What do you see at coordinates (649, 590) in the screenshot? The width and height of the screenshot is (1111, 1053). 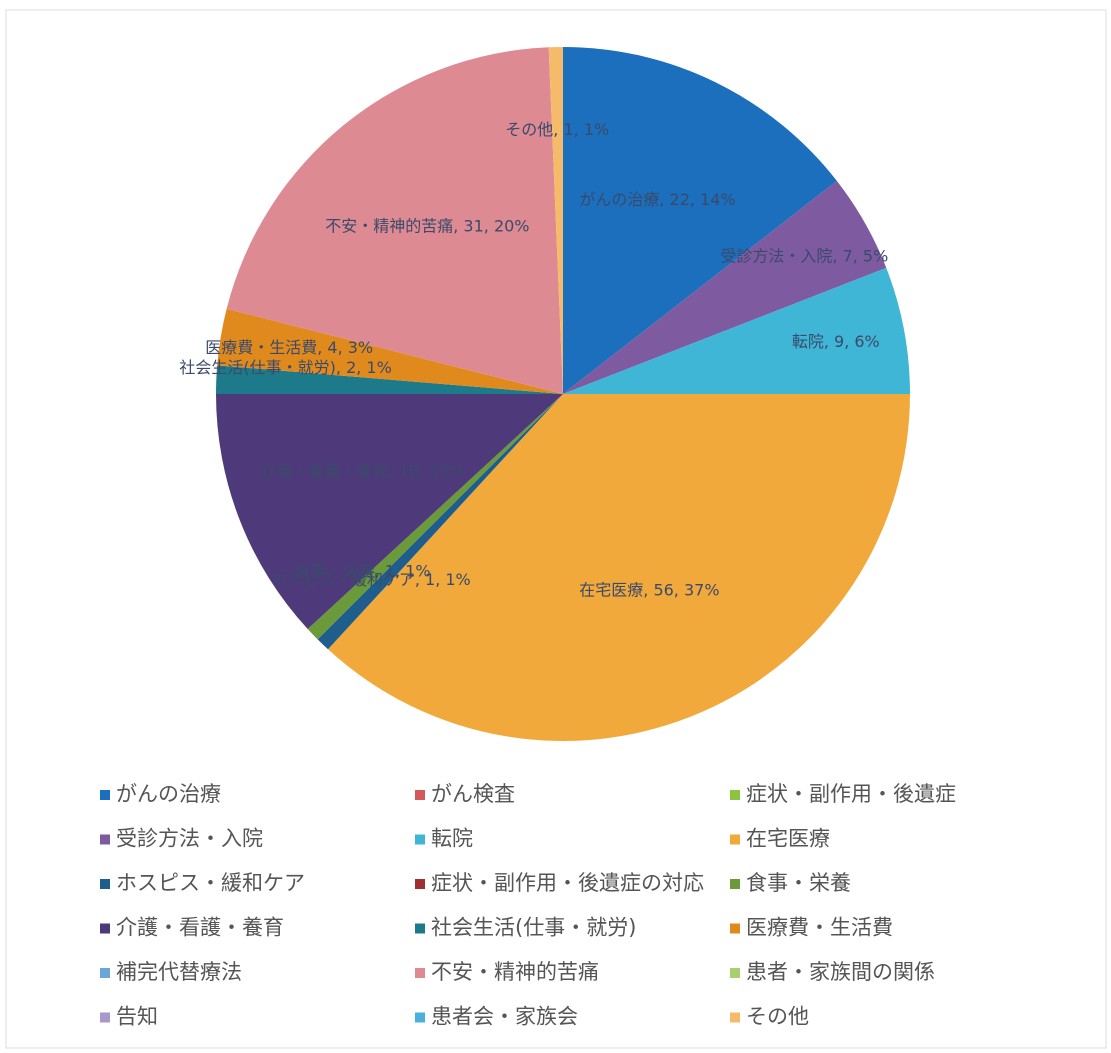 I see `data-label: 在宅医療, 56, 37%` at bounding box center [649, 590].